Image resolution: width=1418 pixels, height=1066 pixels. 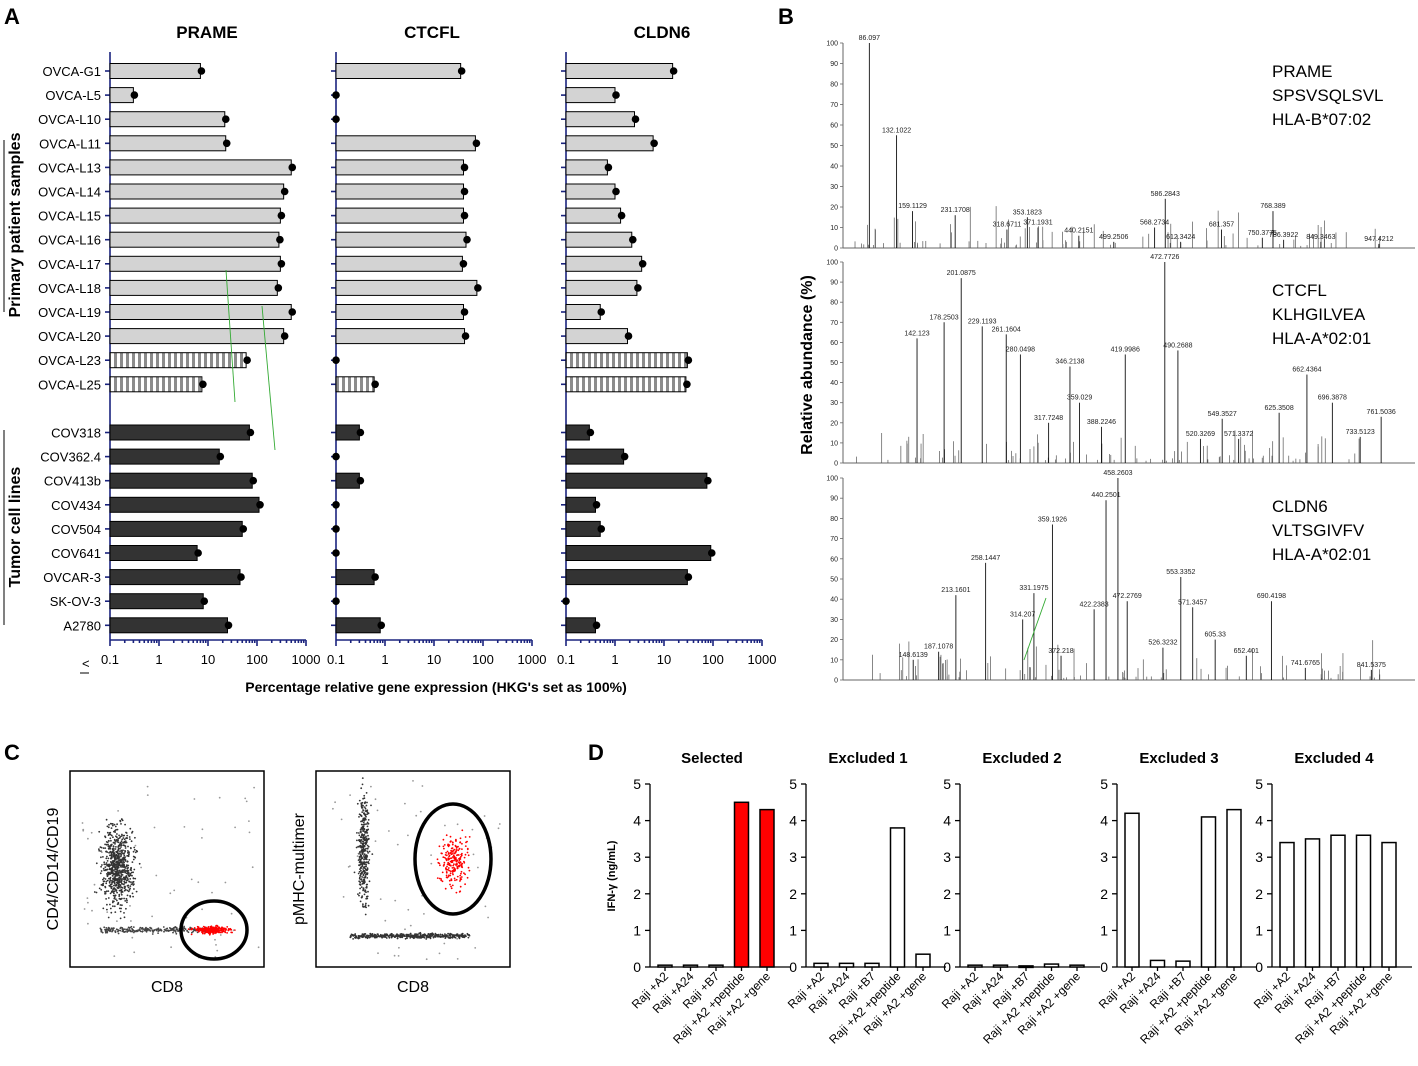 What do you see at coordinates (72, 481) in the screenshot?
I see `row-label-cov413b: COV413b` at bounding box center [72, 481].